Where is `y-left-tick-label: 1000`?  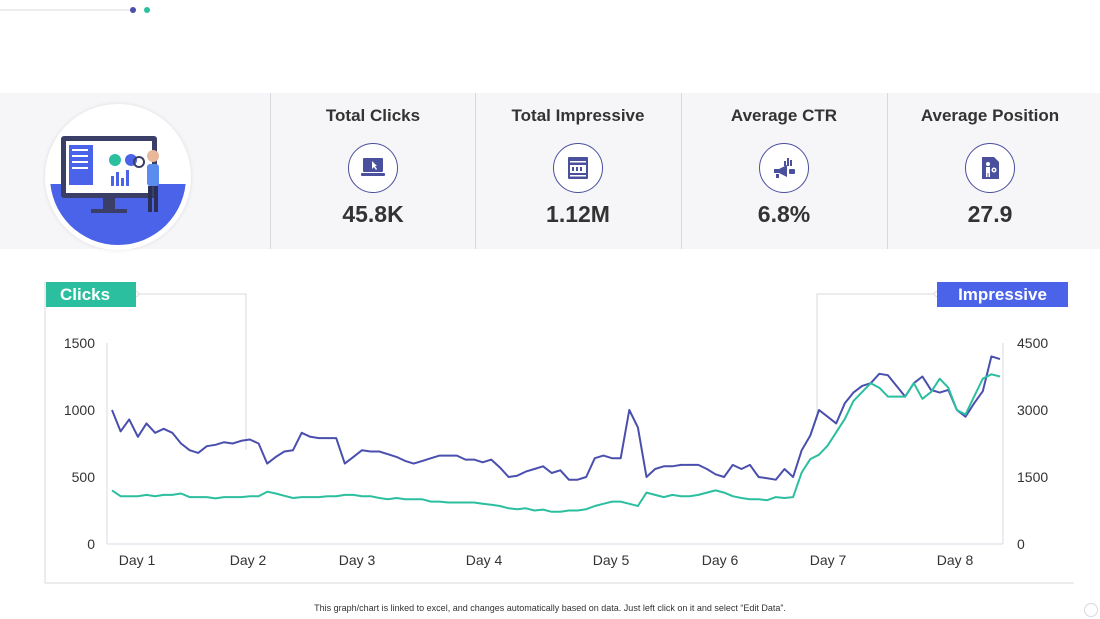 y-left-tick-label: 1000 is located at coordinates (79, 410).